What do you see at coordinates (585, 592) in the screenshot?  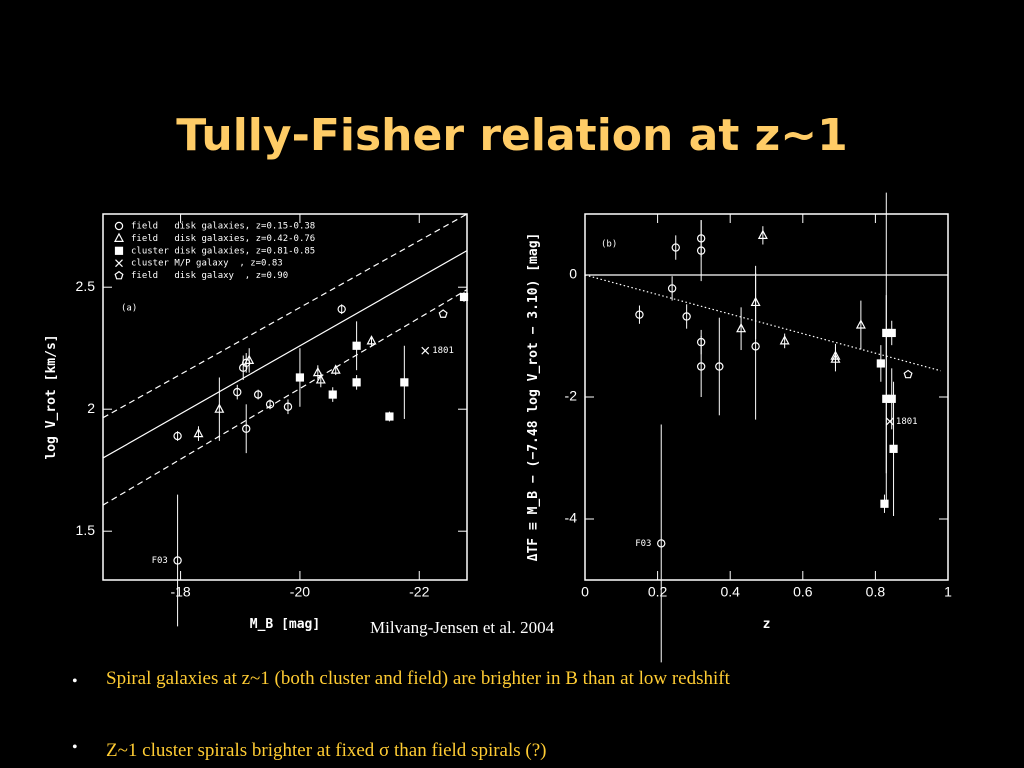 I see `x-tick-label: 0` at bounding box center [585, 592].